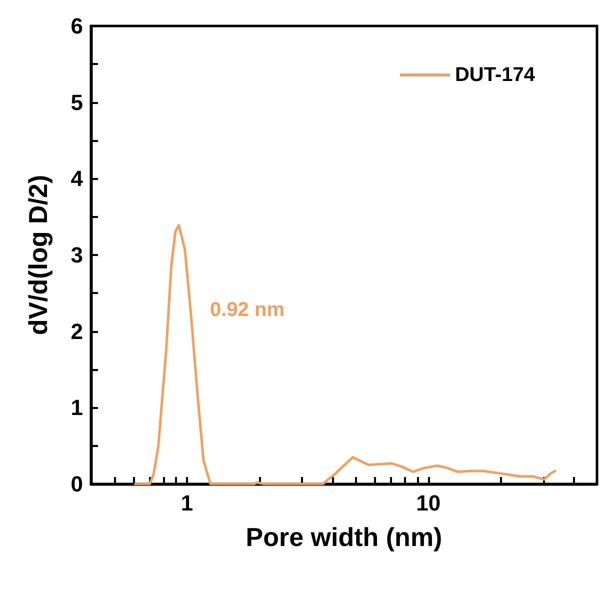 The image size is (600, 599). What do you see at coordinates (495, 75) in the screenshot?
I see `legend-label: DUT-174` at bounding box center [495, 75].